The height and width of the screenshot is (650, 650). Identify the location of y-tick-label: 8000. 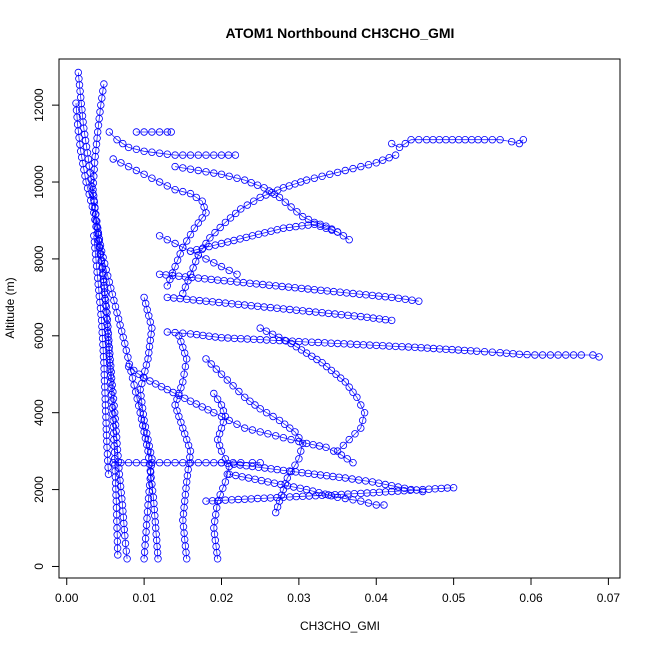
(39, 258).